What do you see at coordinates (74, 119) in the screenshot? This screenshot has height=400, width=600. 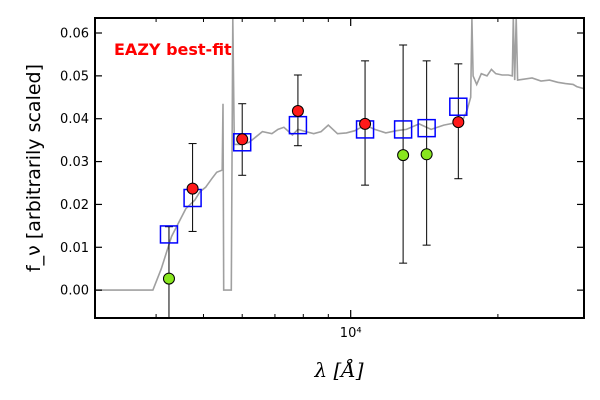 I see `y-tick-label: 0.04` at bounding box center [74, 119].